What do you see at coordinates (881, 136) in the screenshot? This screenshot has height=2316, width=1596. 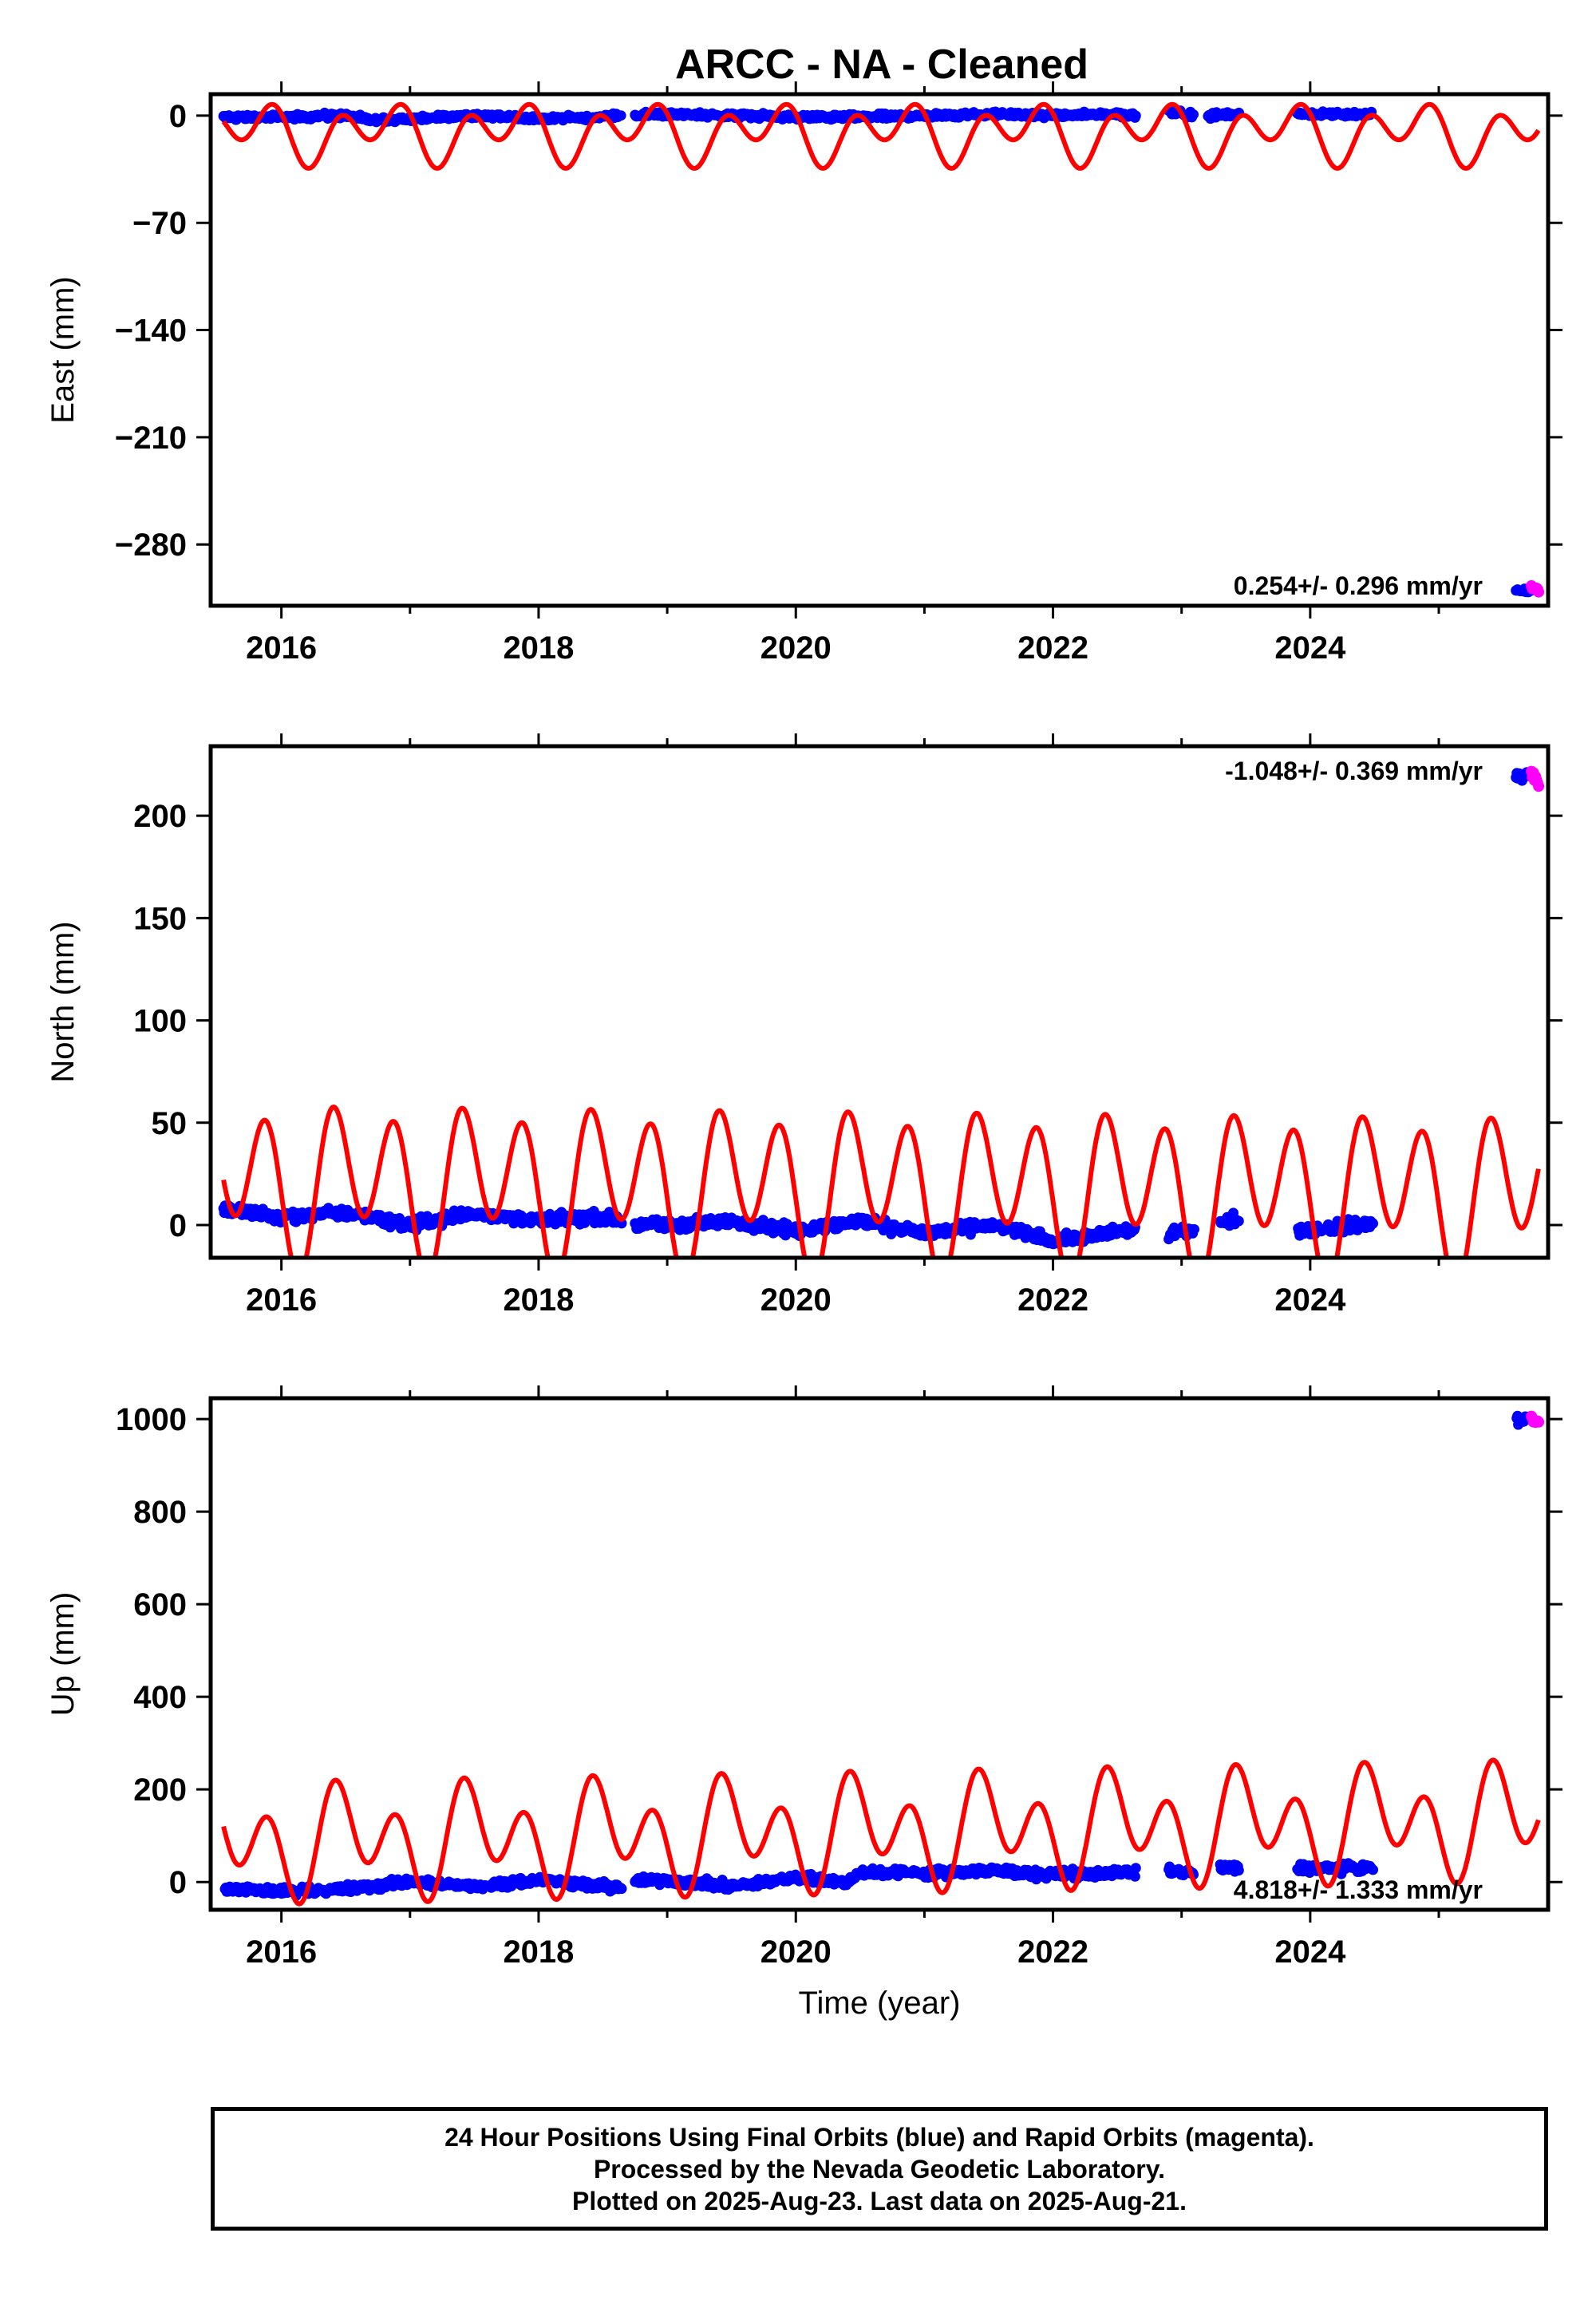 I see `east-model-curve` at bounding box center [881, 136].